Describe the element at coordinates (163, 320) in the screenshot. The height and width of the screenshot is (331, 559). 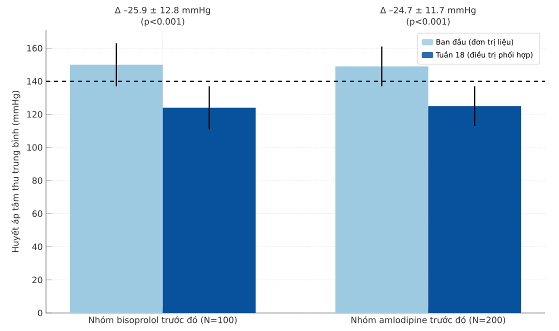
I see `x-tick-label: Nhóm bisoprolol trước đó (N=100)` at that location.